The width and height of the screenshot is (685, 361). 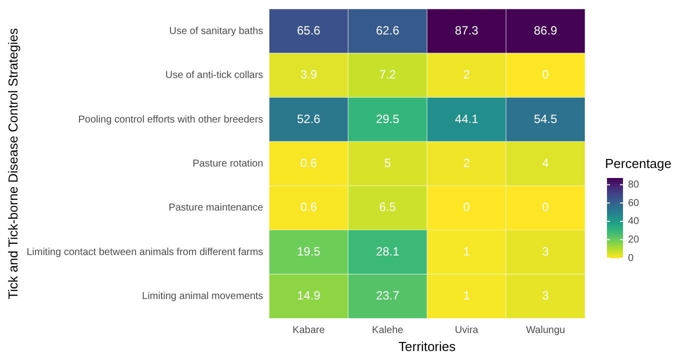 I want to click on data-label: 5, so click(x=388, y=163).